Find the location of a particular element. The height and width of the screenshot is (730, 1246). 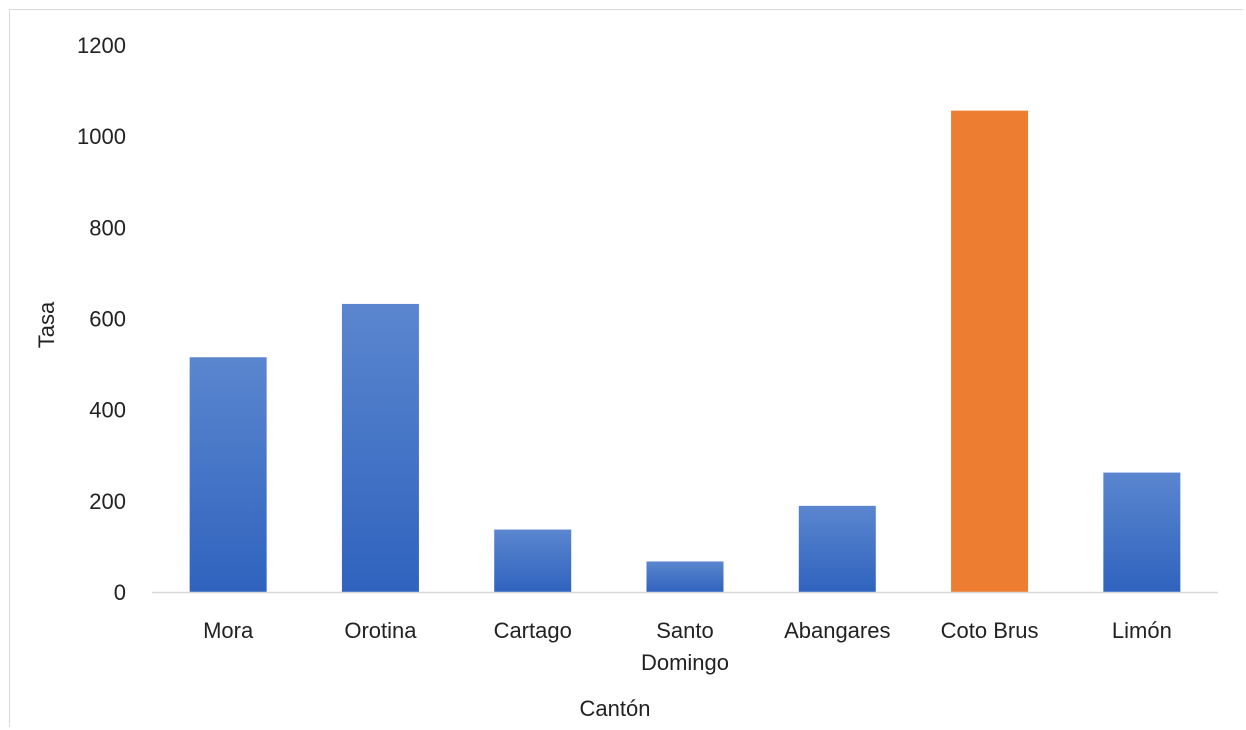

bar-orotina is located at coordinates (380, 447).